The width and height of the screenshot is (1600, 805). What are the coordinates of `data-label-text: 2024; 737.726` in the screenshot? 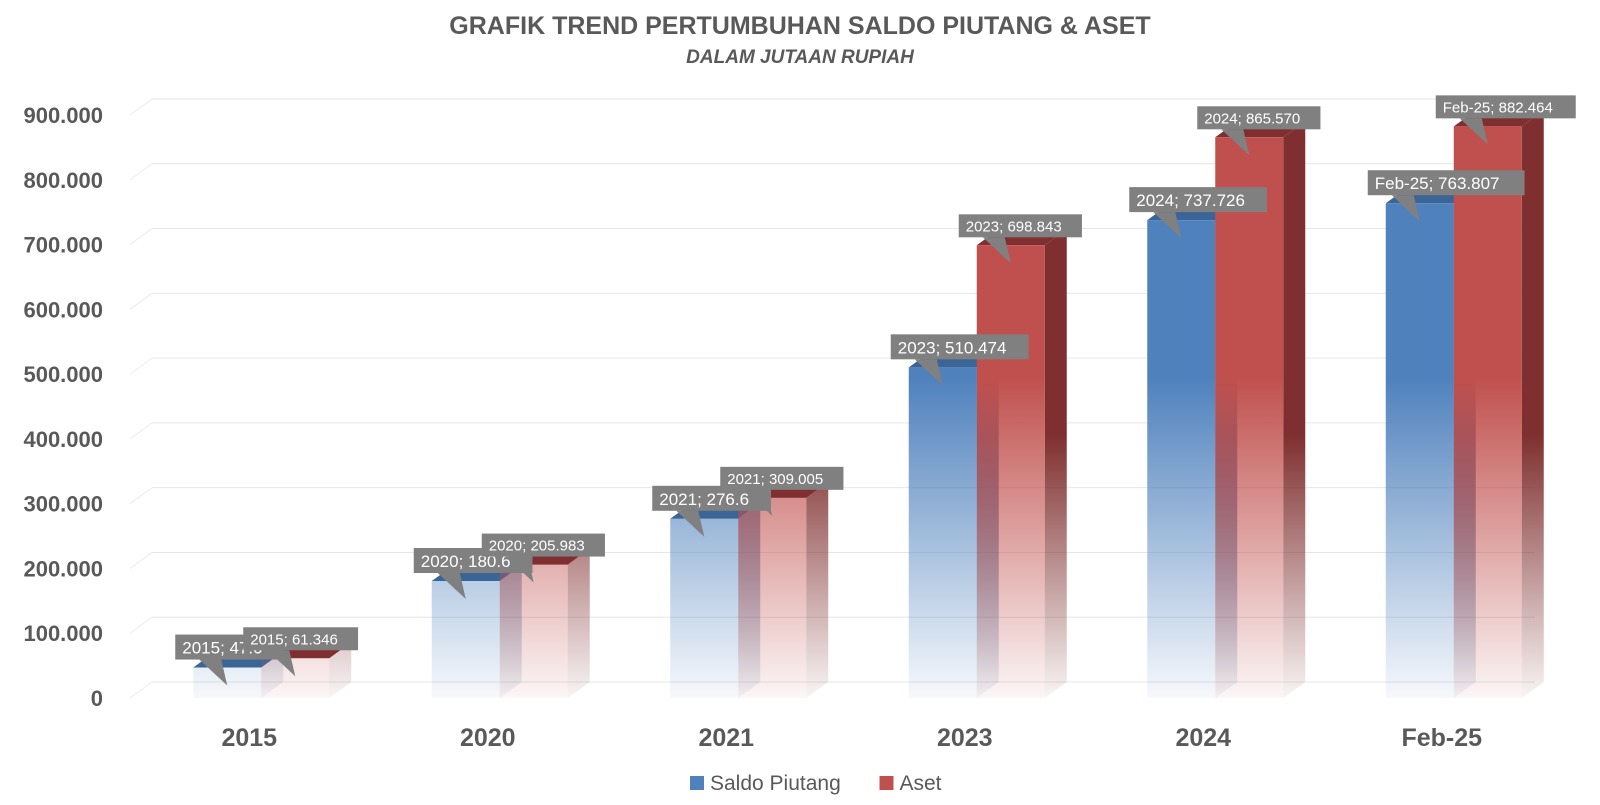 It's located at (1190, 200).